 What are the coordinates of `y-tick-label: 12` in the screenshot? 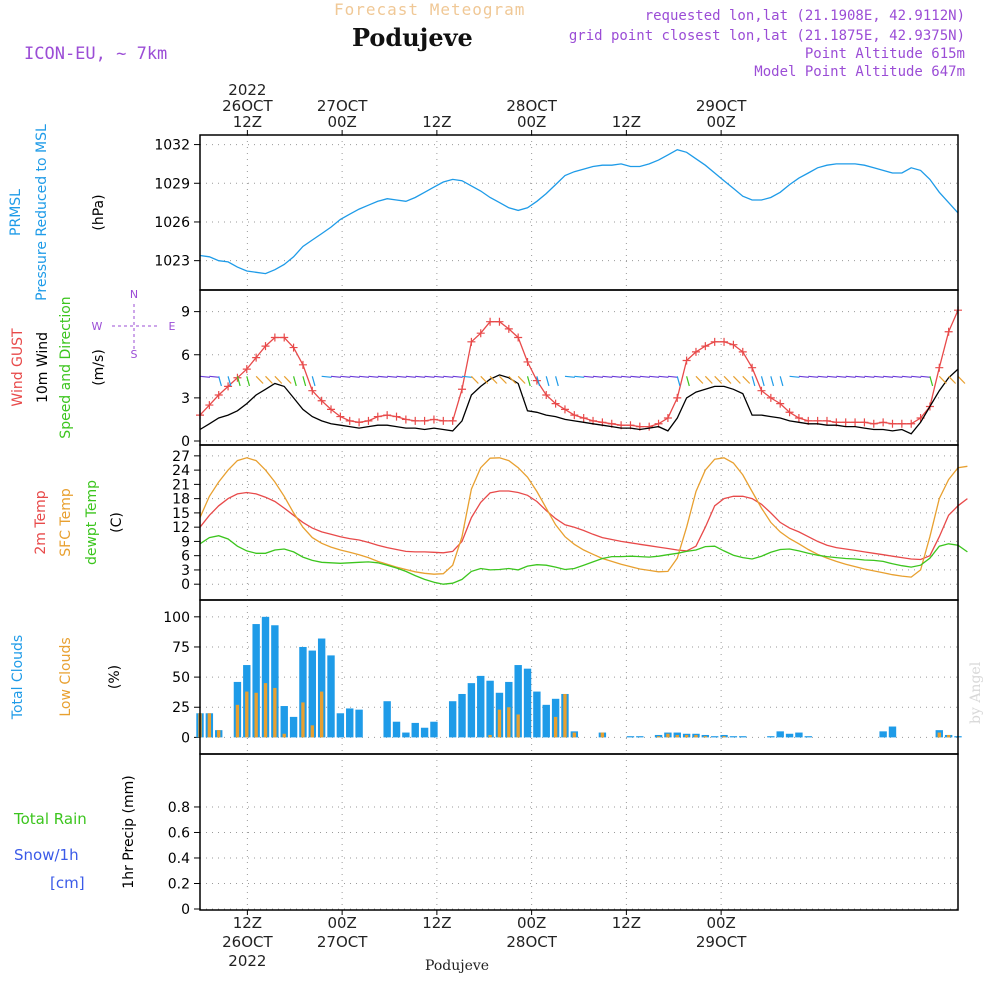 It's located at (181, 528).